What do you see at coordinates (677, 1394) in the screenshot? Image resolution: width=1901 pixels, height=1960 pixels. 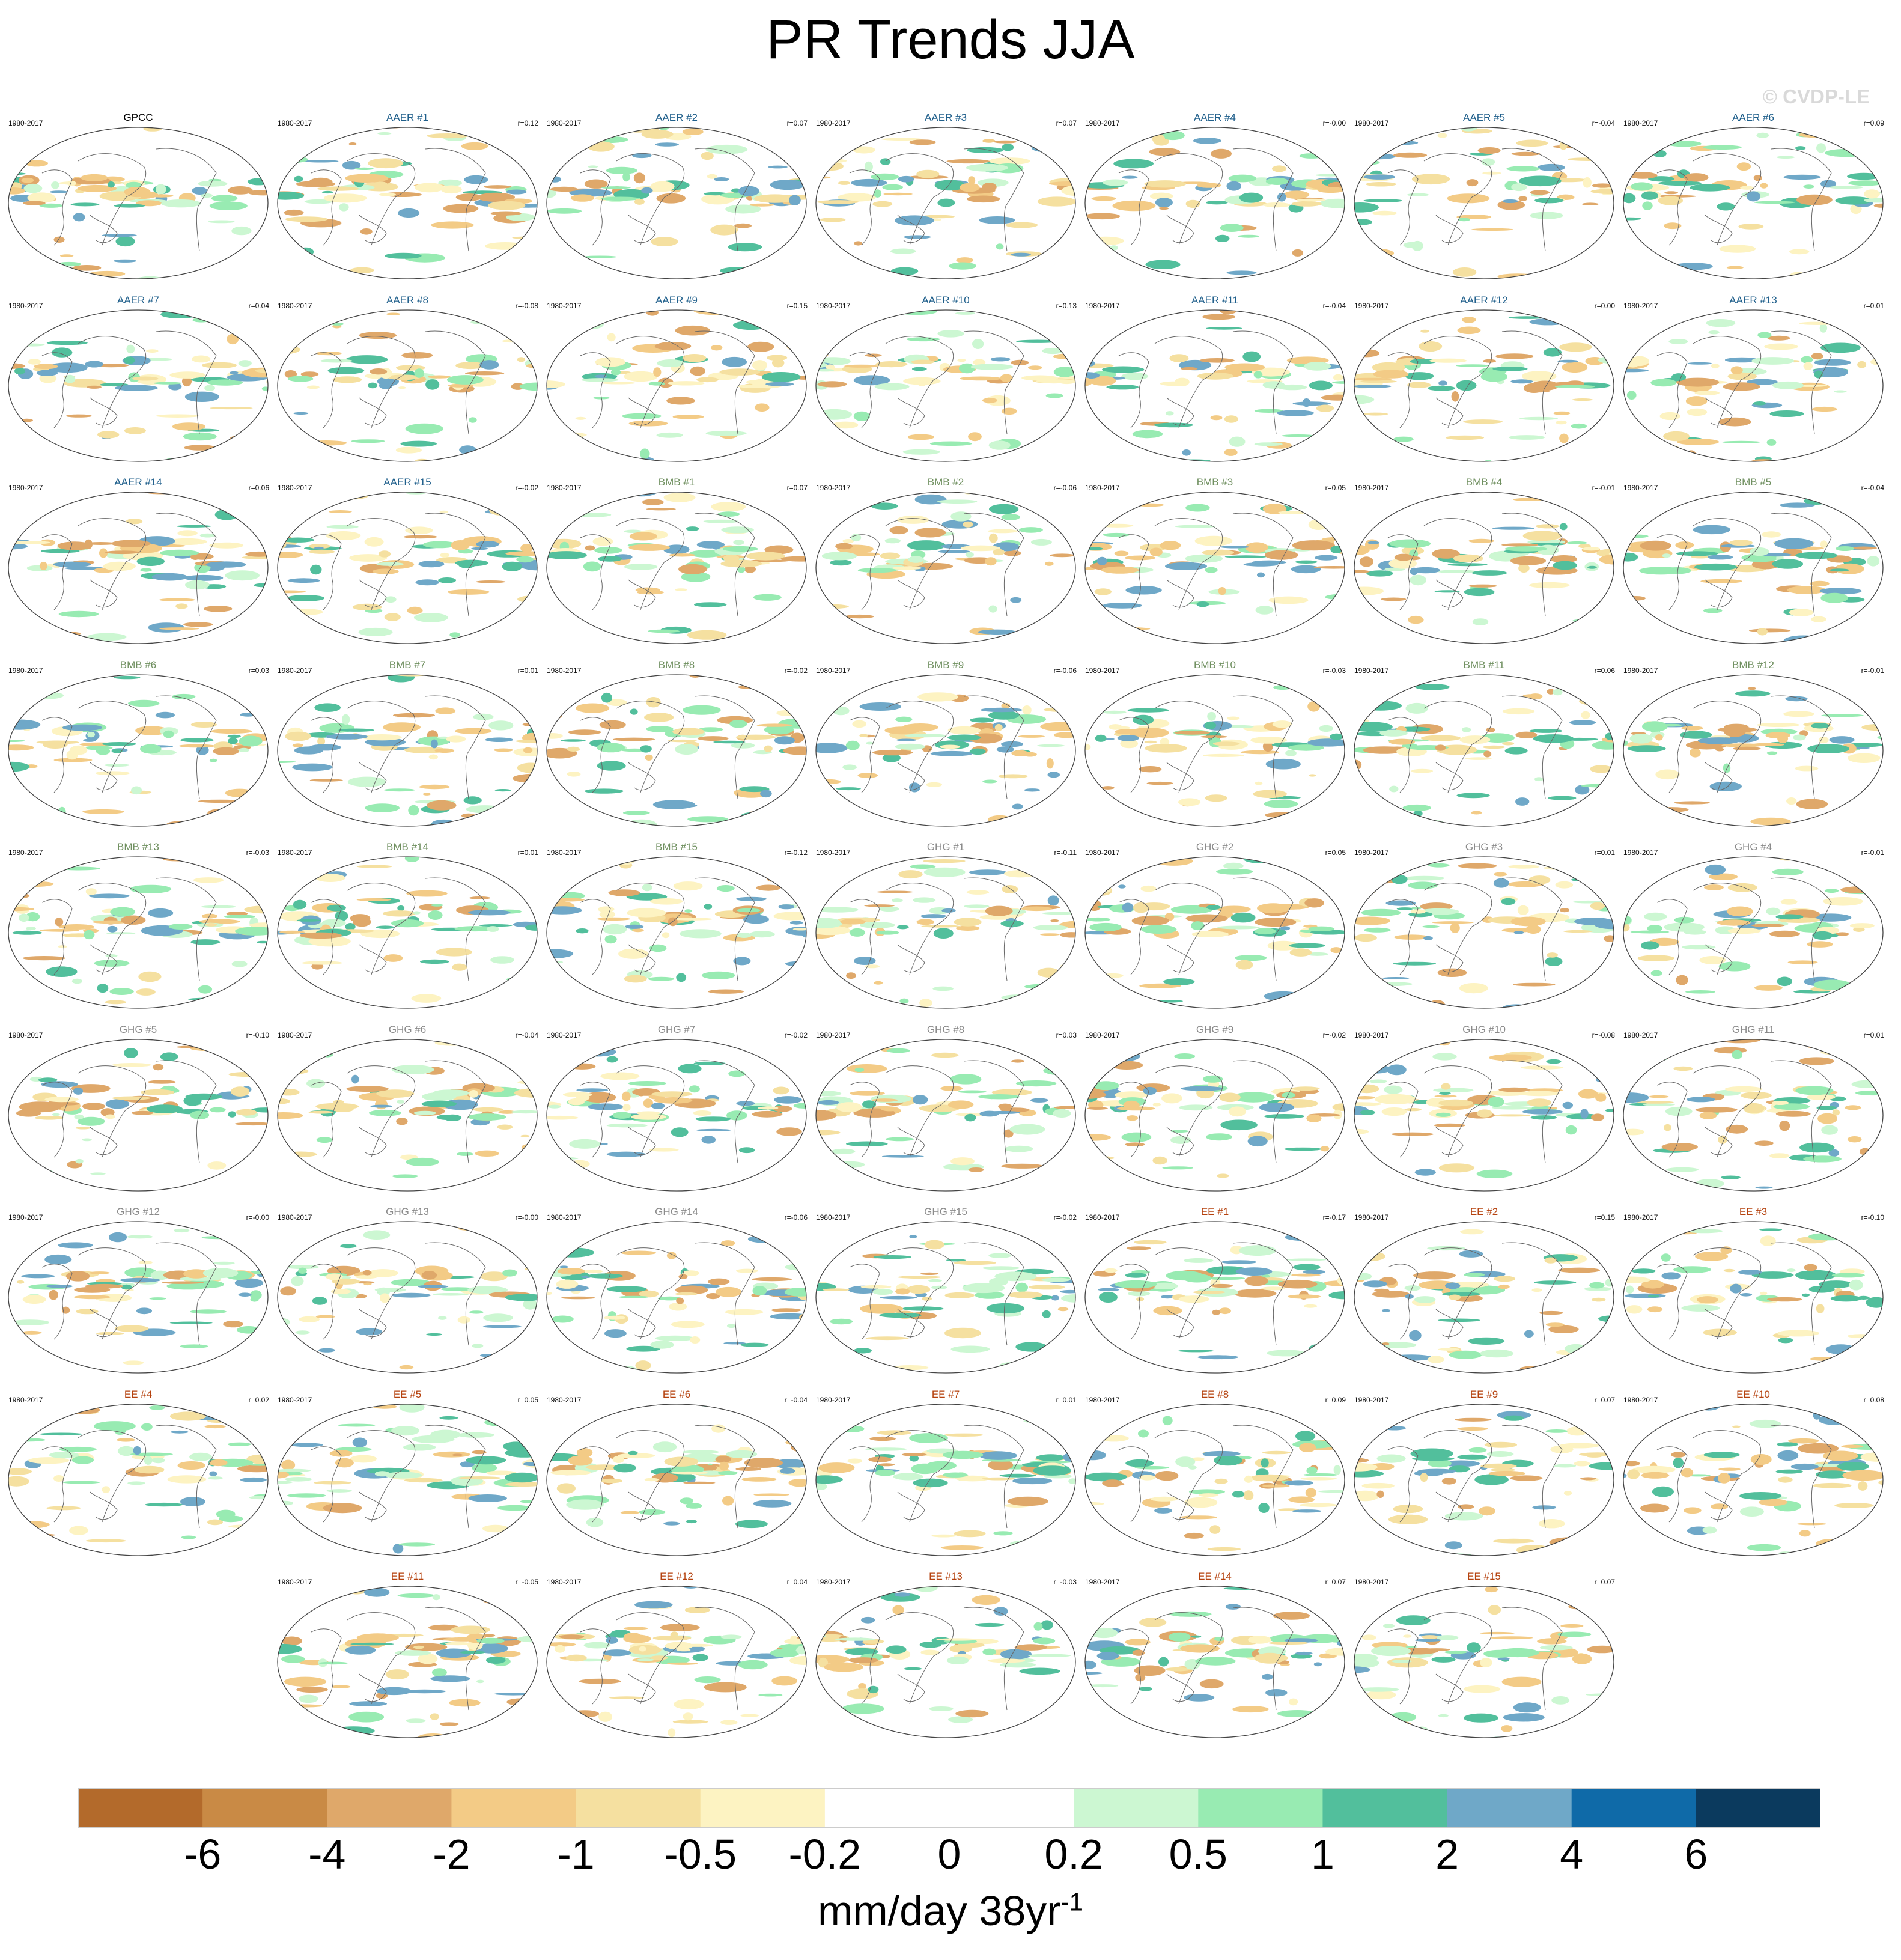 I see `panel-name: EE #6` at bounding box center [677, 1394].